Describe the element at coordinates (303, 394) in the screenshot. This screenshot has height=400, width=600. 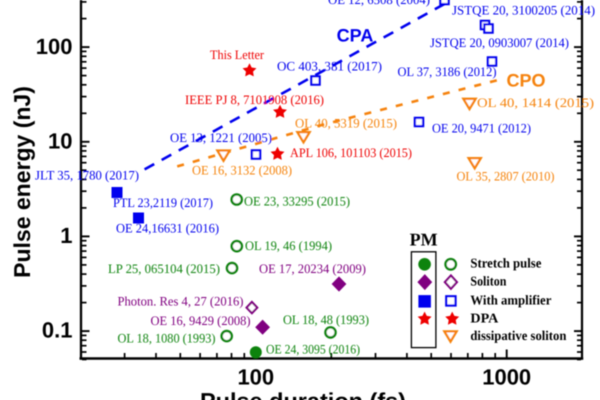
I see `svg-text: Pulse duration (fs)` at that location.